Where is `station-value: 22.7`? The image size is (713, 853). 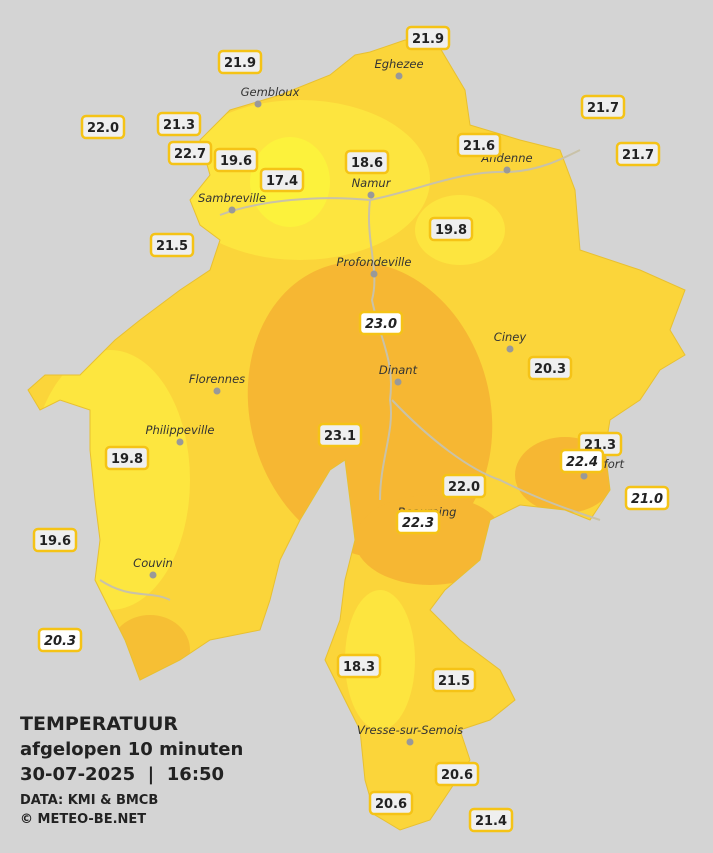
station-value: 22.7 is located at coordinates (190, 154).